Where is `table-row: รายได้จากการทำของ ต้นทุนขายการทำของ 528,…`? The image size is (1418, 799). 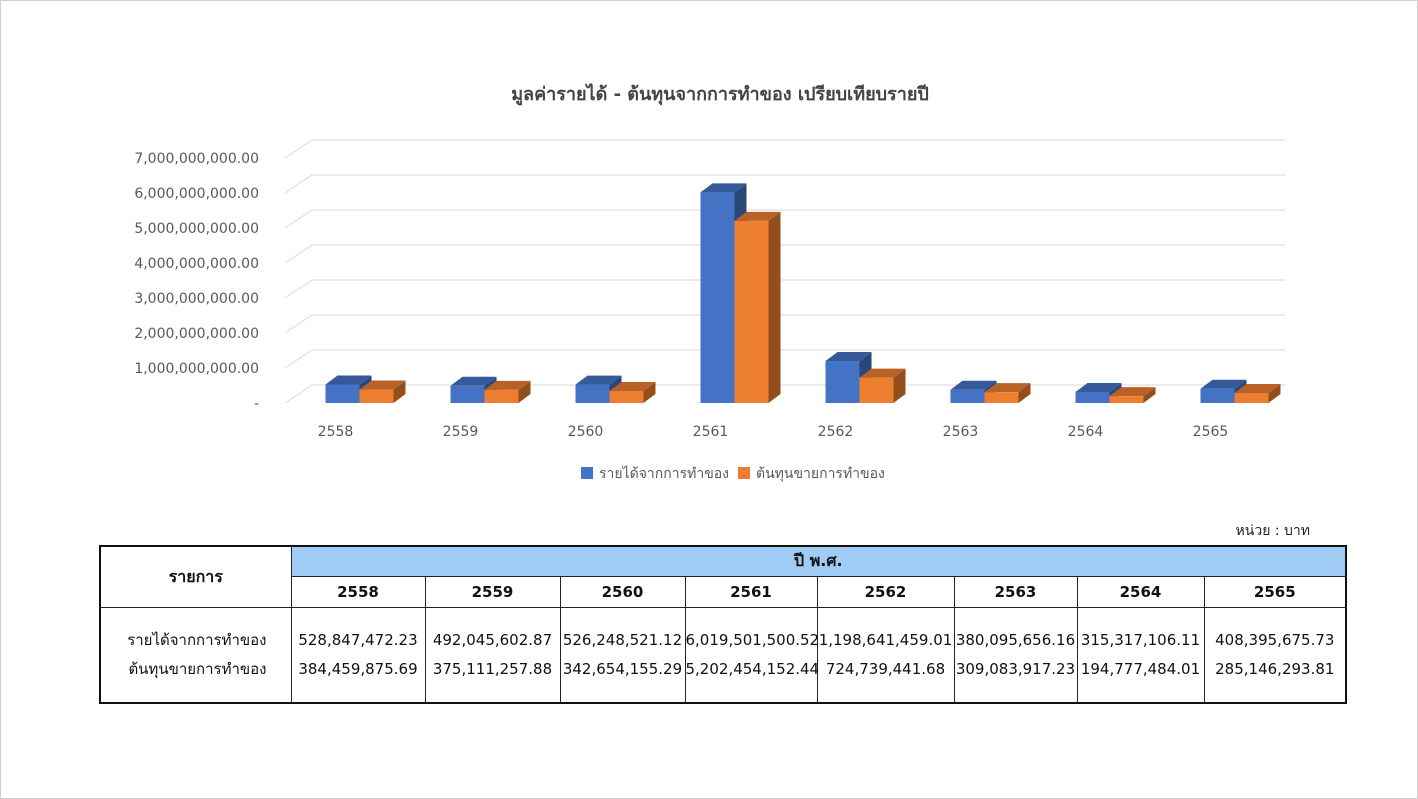
table-row: รายได้จากการทำของ ต้นทุนขายการทำของ 528,… is located at coordinates (723, 655).